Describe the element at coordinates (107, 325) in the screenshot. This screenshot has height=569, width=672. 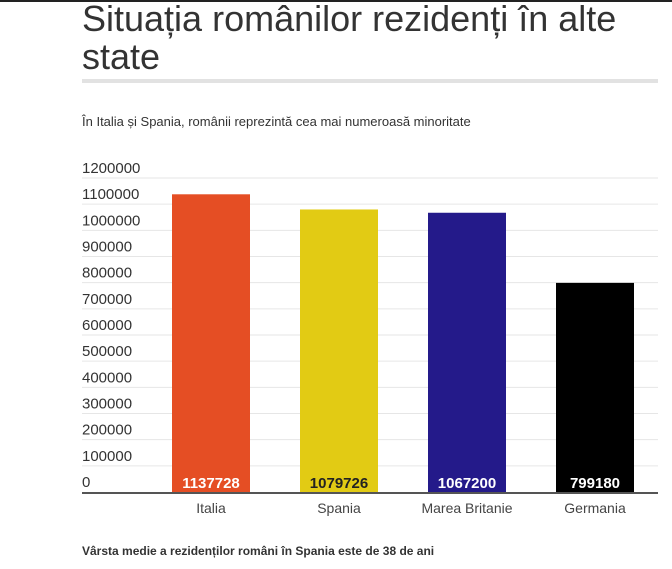
I see `y-tick-label: 600000` at that location.